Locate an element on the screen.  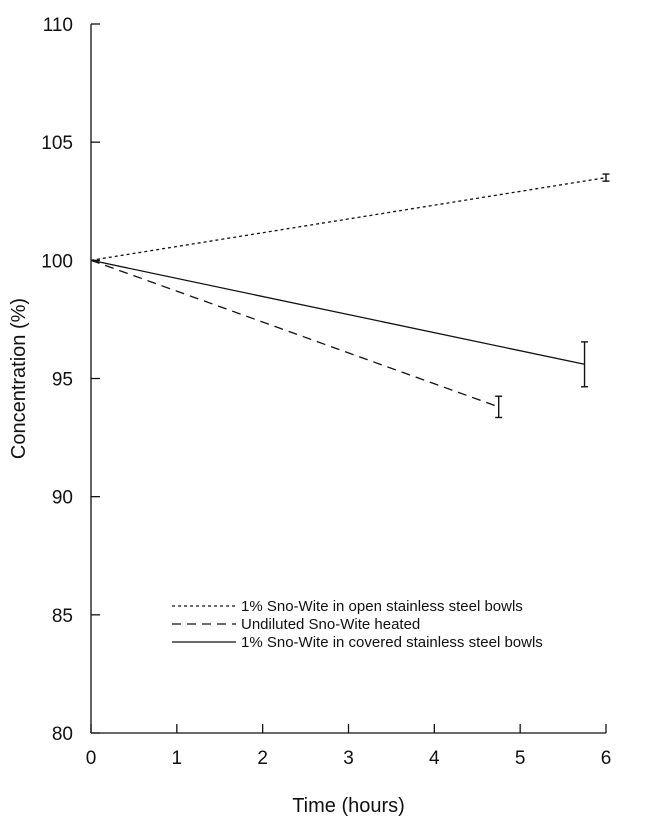
y-axis-title: Concentration (%) is located at coordinates (19, 378).